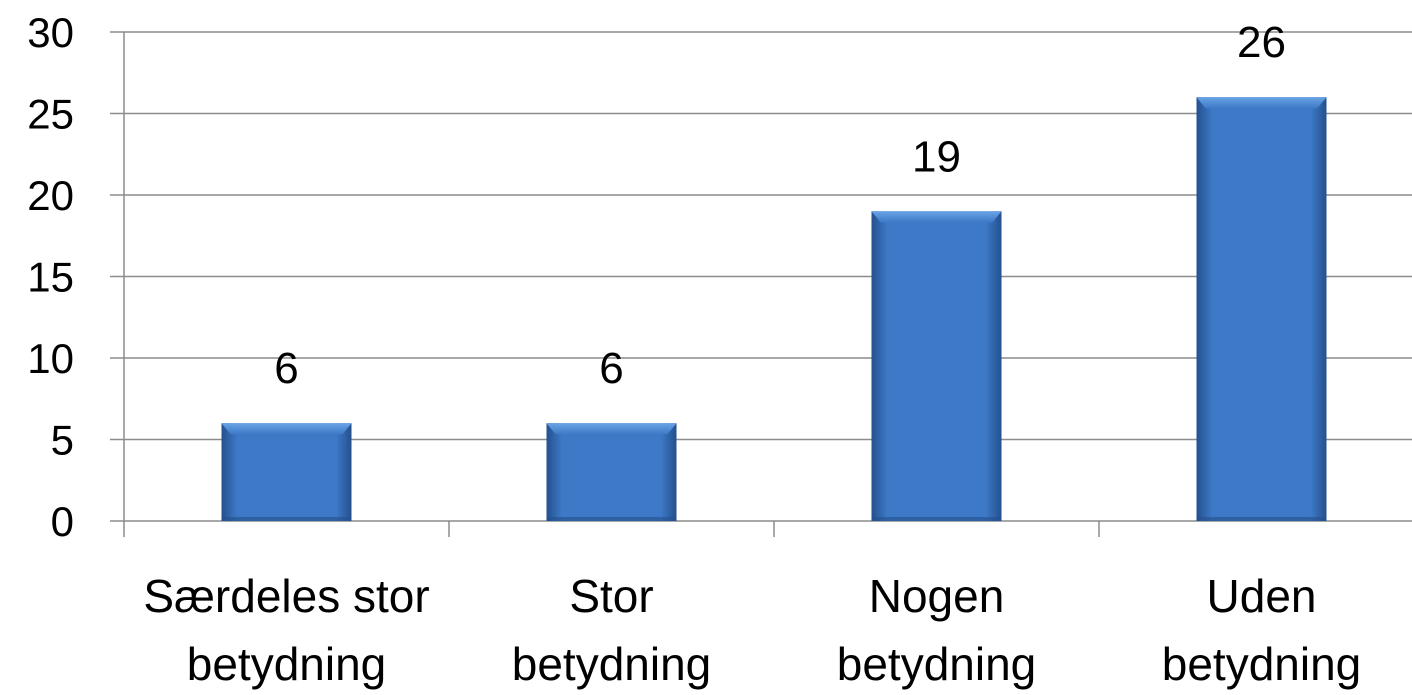 This screenshot has height=695, width=1412. Describe the element at coordinates (50, 32) in the screenshot. I see `y-tick-label: 30` at that location.